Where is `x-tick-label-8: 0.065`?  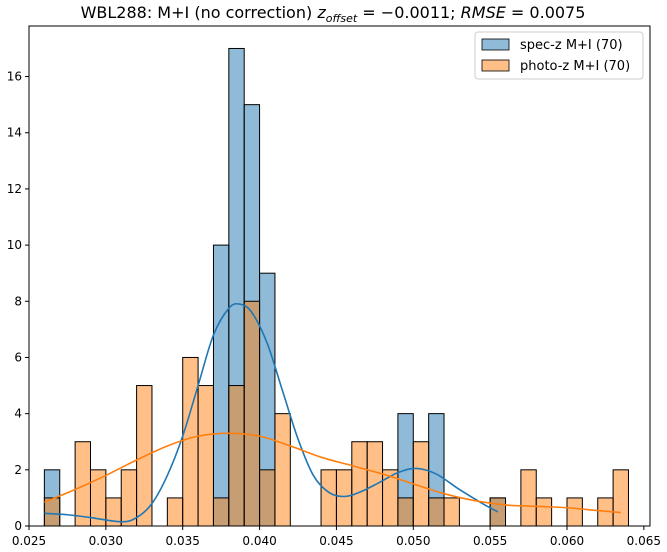 x-tick-label-8: 0.065 is located at coordinates (644, 541).